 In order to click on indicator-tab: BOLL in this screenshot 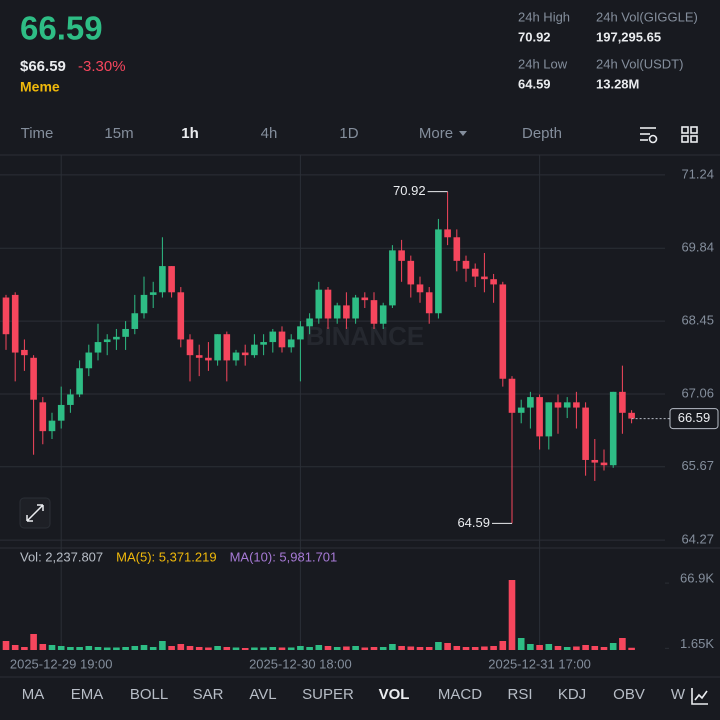, I will do `click(149, 694)`.